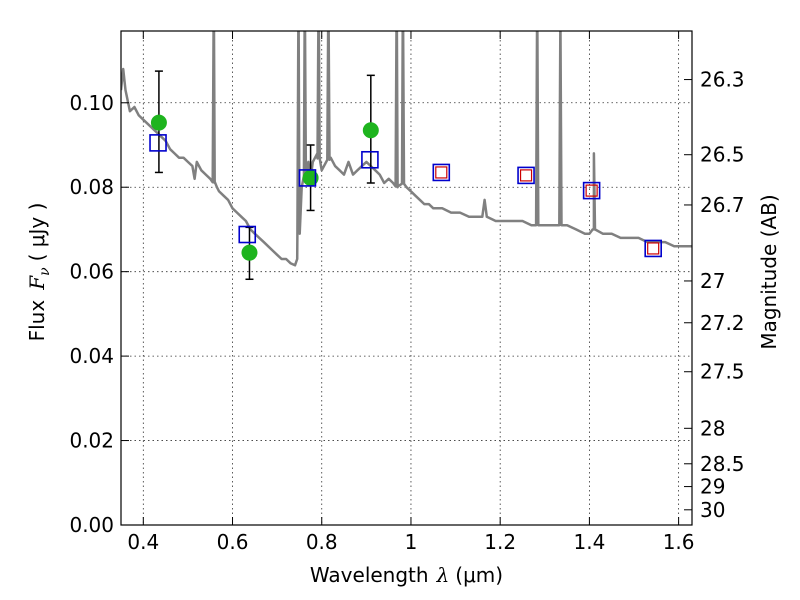 The image size is (800, 600). I want to click on x-axis-label-unit: (μm), so click(479, 575).